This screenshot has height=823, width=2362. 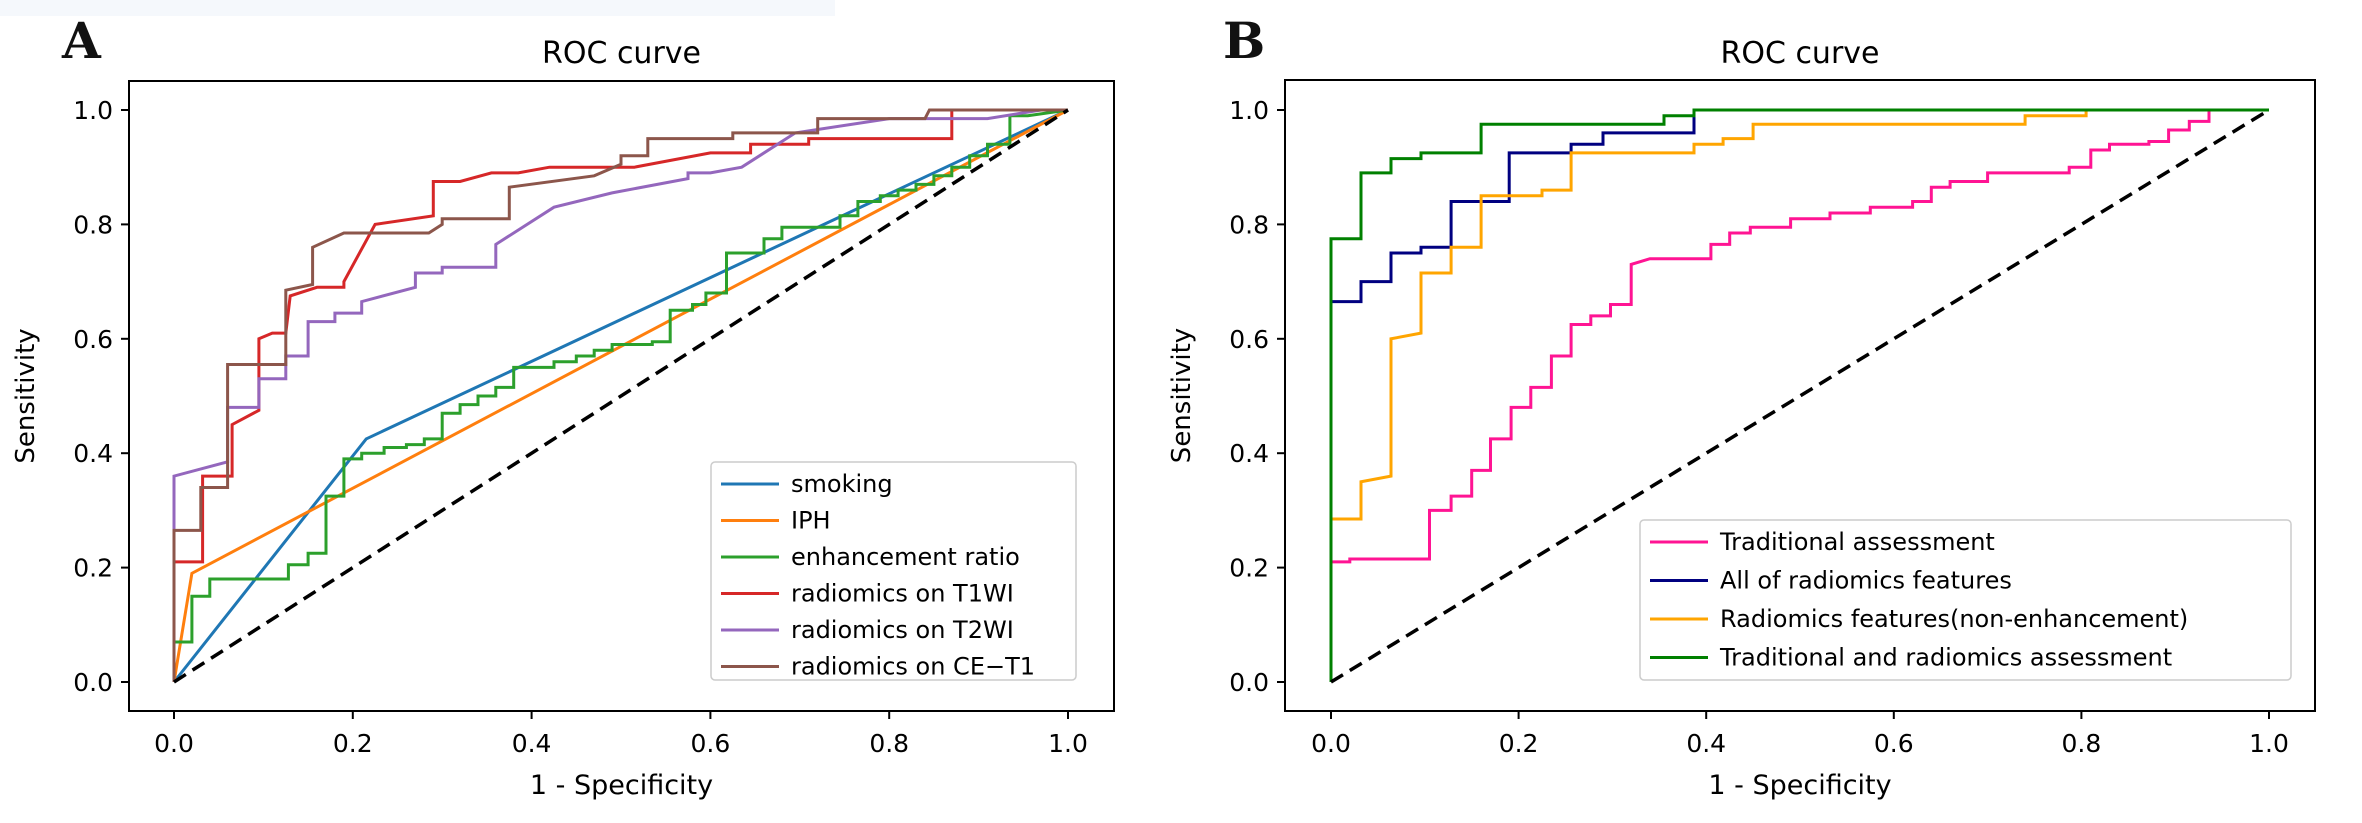 I want to click on legend-item: radiomics on CE−T1, so click(x=878, y=667).